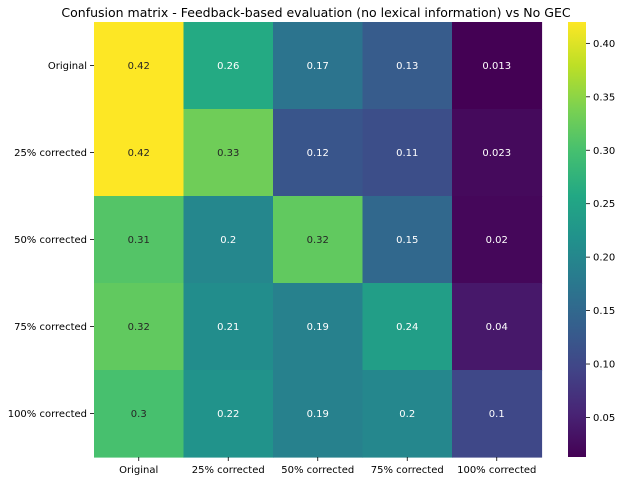 The image size is (625, 482). Describe the element at coordinates (407, 470) in the screenshot. I see `column-tick-label: 75% corrected` at that location.